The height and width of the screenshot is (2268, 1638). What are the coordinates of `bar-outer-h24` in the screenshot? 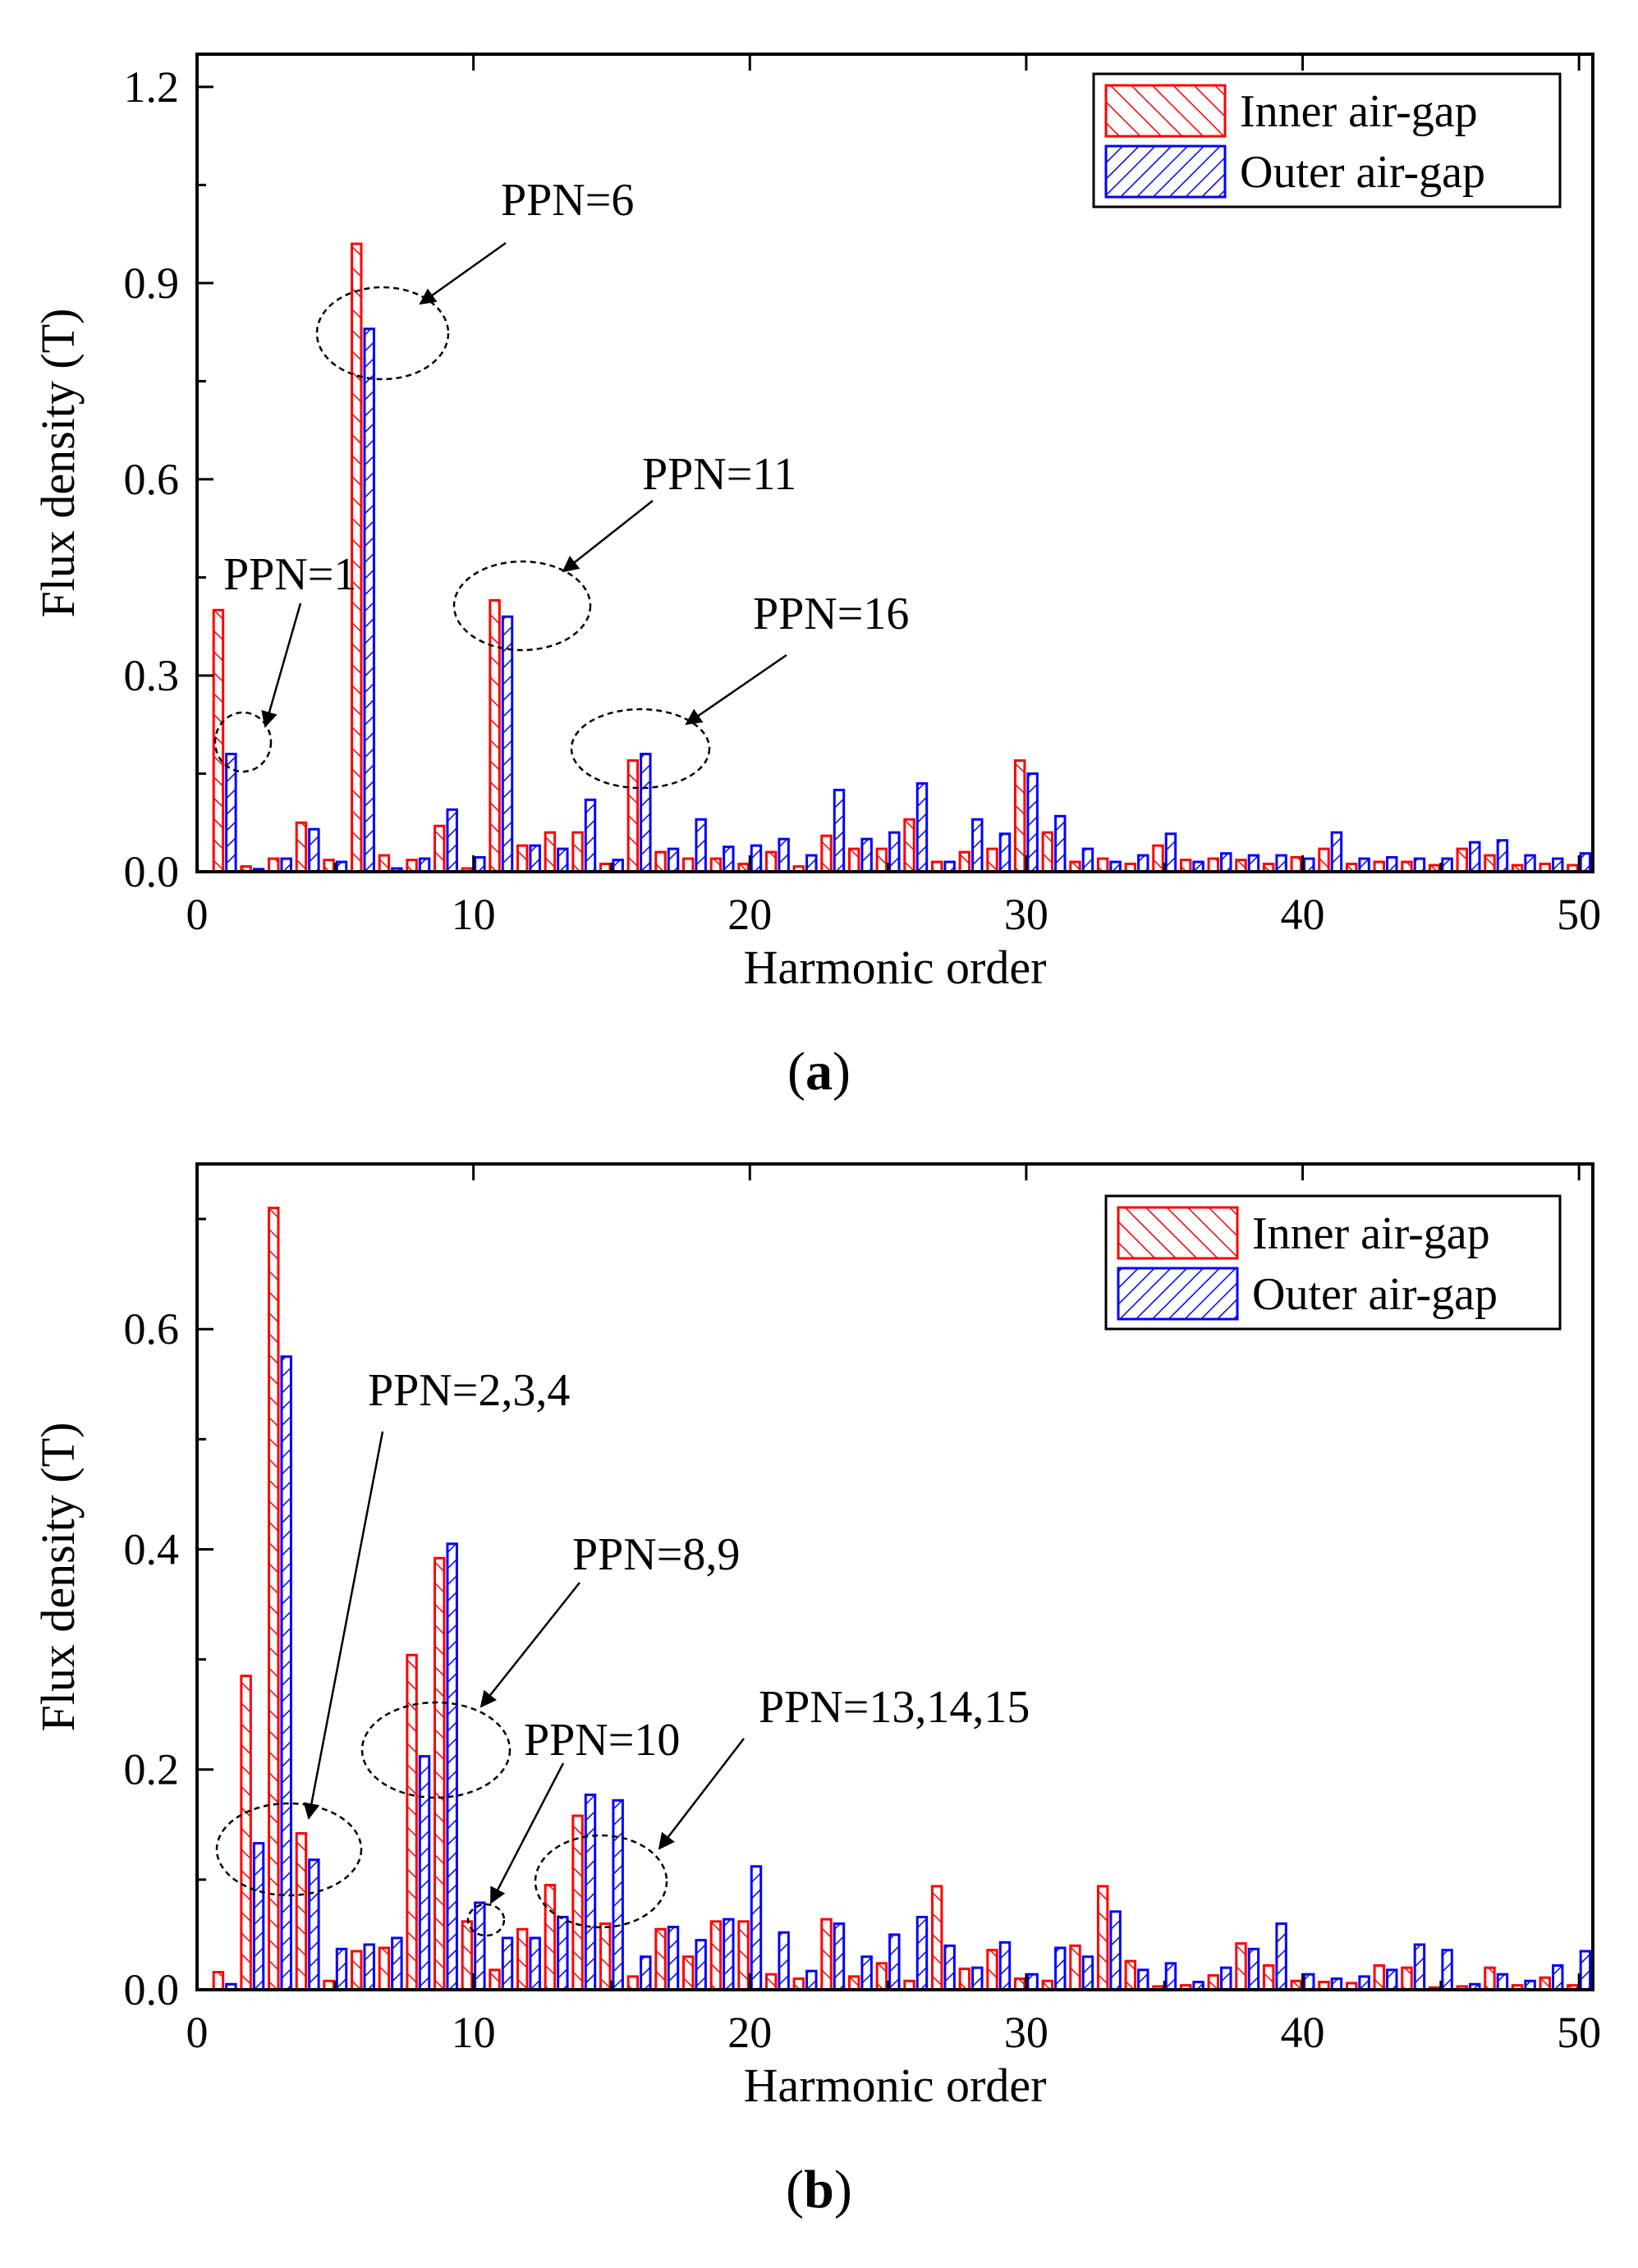 It's located at (866, 1973).